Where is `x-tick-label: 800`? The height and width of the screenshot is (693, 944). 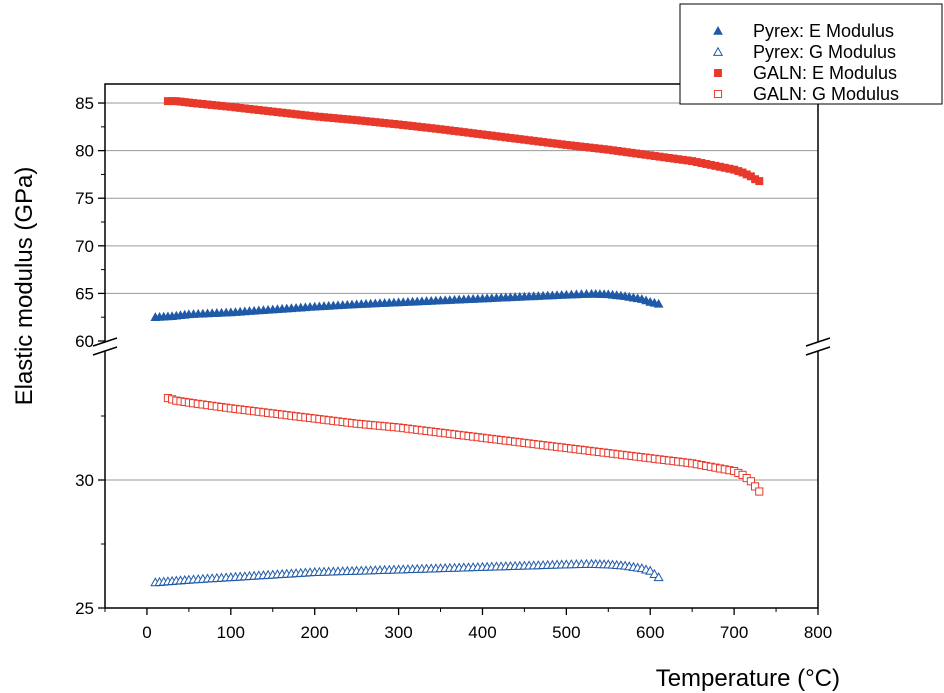 x-tick-label: 800 is located at coordinates (818, 632).